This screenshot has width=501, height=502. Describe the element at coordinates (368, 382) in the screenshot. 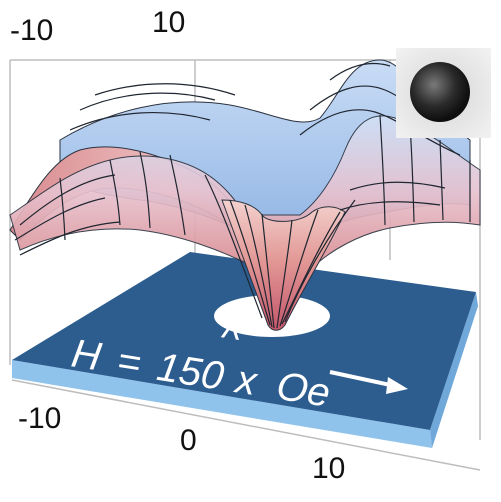

I see `field-arrow` at that location.